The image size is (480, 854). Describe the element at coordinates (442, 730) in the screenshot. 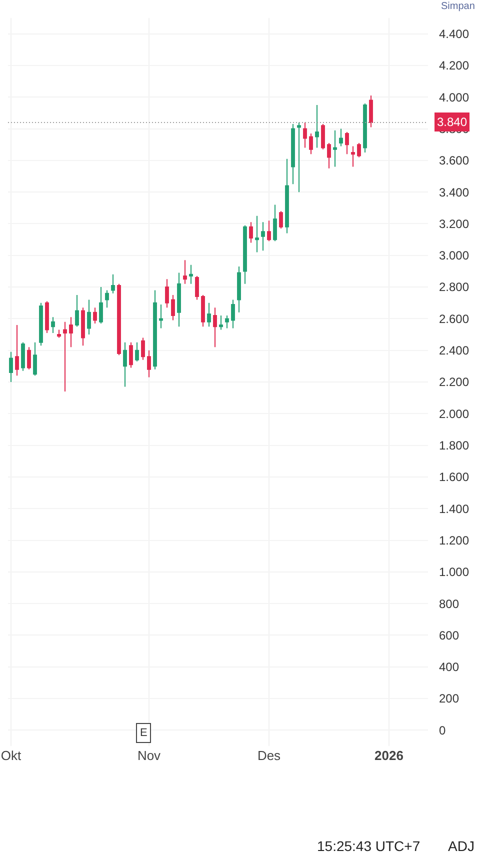

I see `y-tick-label: 0` at that location.